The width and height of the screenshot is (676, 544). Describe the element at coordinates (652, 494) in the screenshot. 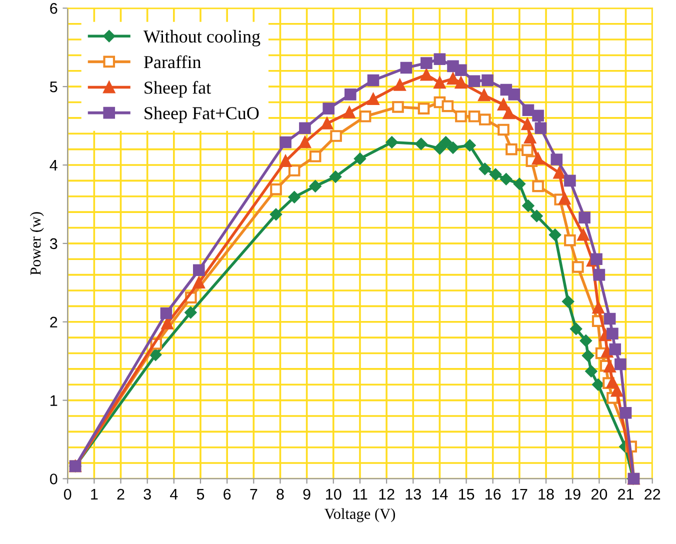

I see `x-tick-label: 22` at that location.